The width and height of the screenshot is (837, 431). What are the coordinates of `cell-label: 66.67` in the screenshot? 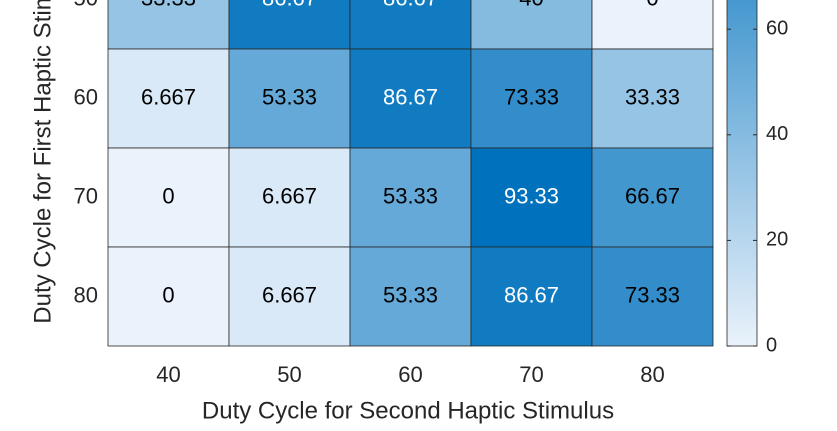 It's located at (652, 195).